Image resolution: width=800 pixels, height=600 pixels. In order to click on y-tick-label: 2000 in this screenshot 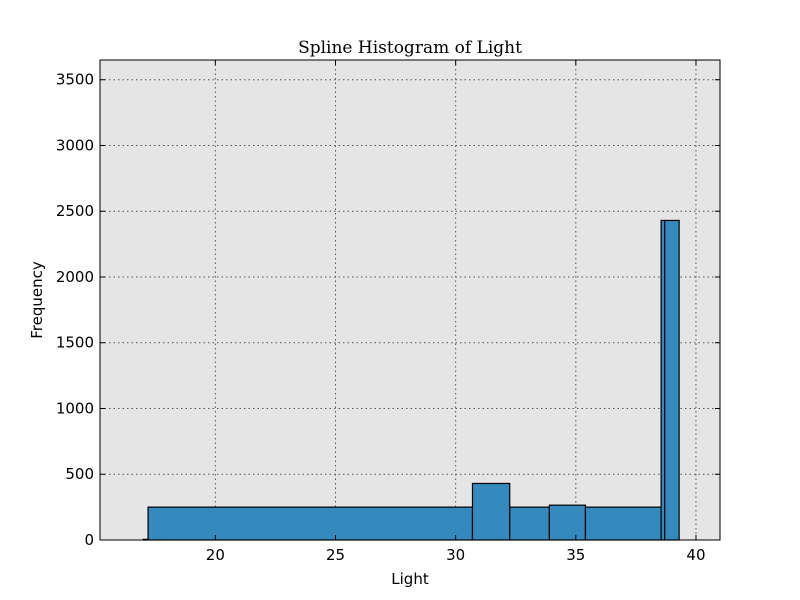, I will do `click(75, 277)`.